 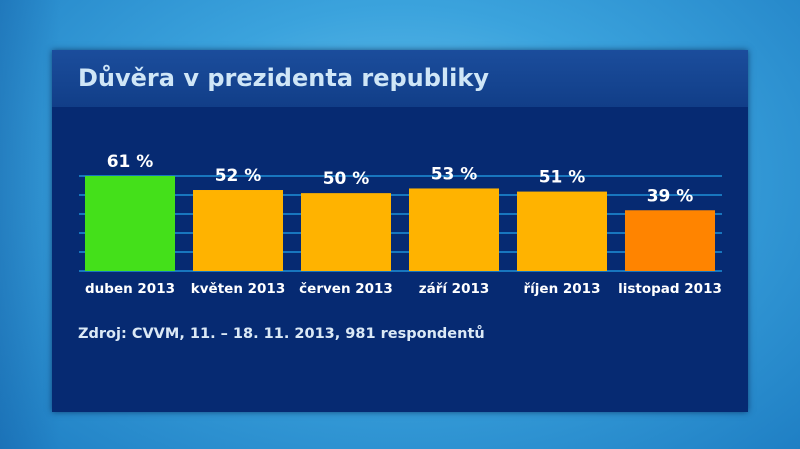 I want to click on value-label-3: 50 %, so click(x=346, y=179).